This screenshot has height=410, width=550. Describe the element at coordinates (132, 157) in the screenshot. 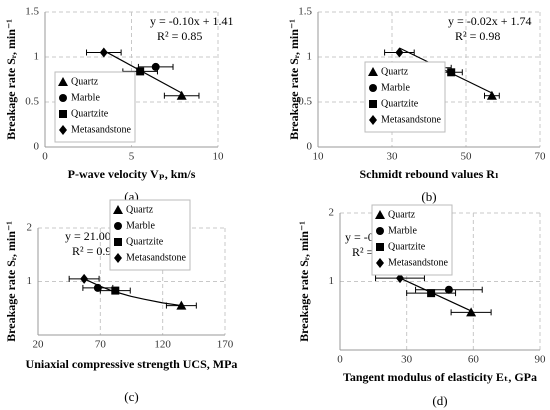

I see `x-tick-label: 5` at that location.